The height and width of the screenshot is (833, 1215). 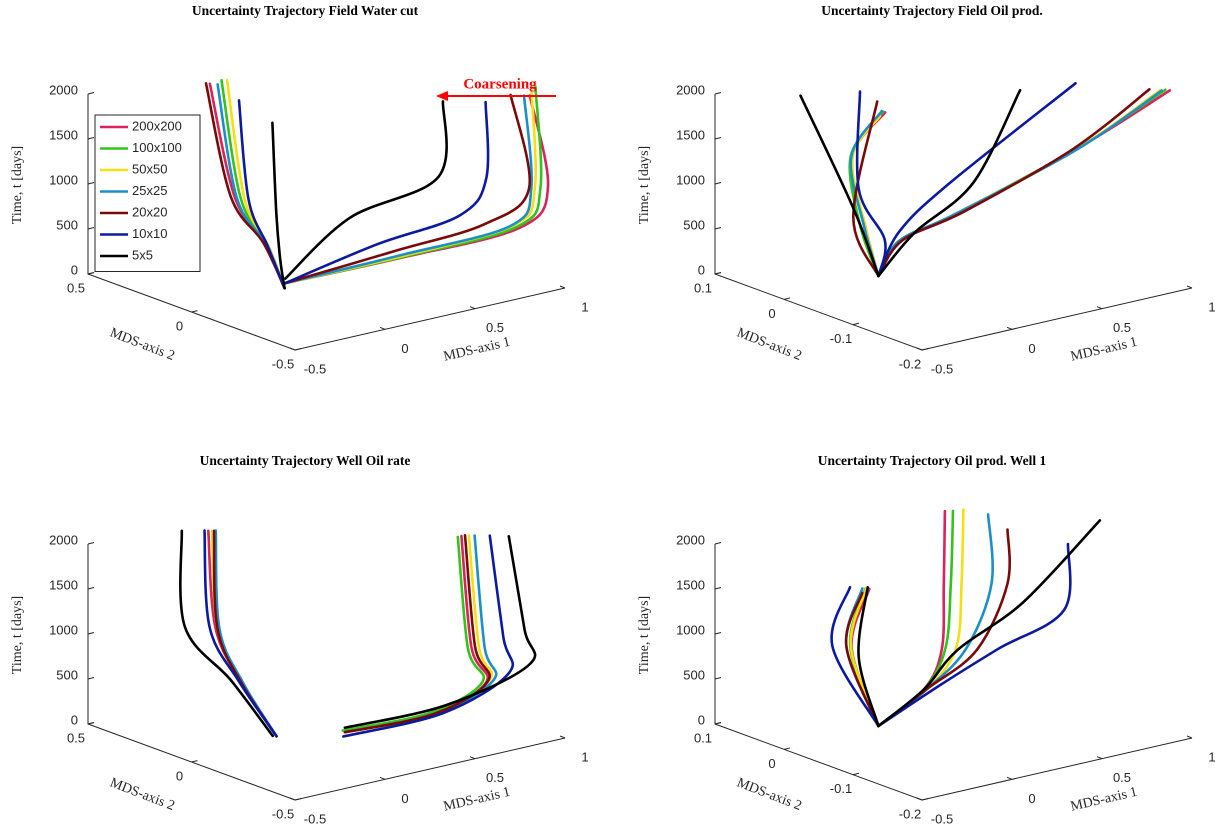 I want to click on y-tick-label: -0.1, so click(x=841, y=788).